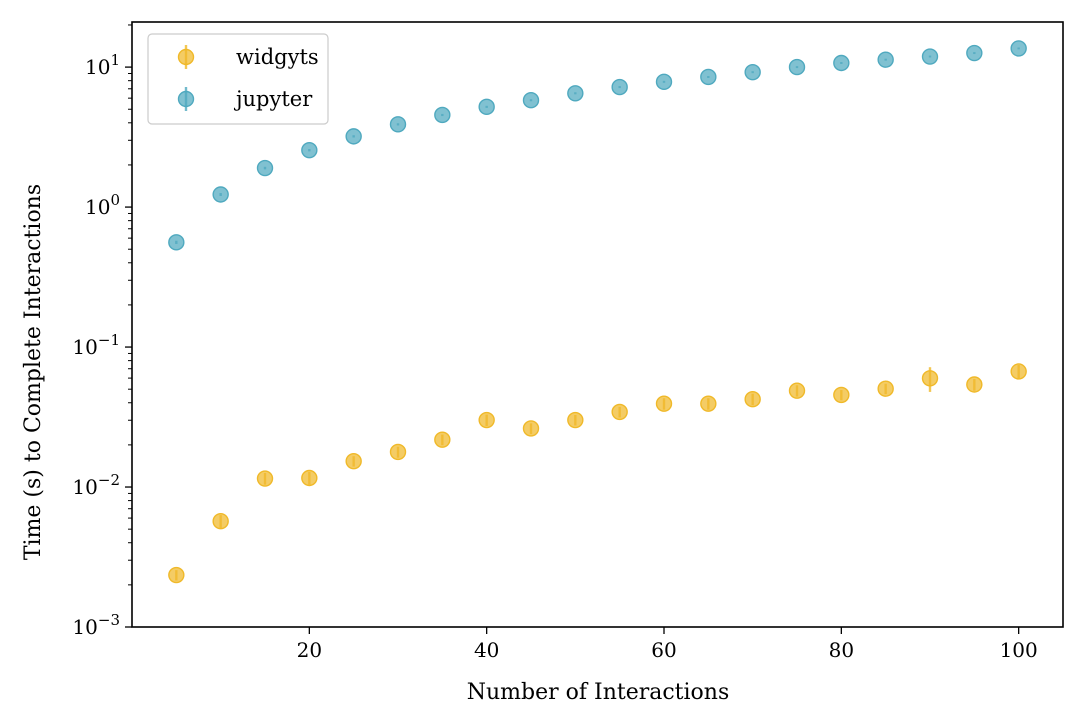 Image resolution: width=1087 pixels, height=728 pixels. I want to click on x-tick-label: 80, so click(841, 650).